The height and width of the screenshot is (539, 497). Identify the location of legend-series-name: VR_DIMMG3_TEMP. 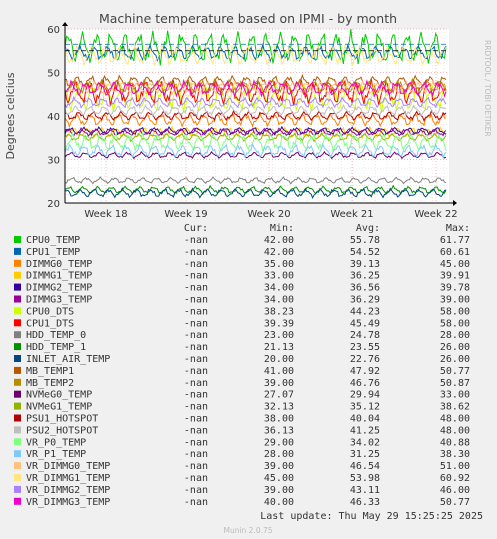
(68, 502).